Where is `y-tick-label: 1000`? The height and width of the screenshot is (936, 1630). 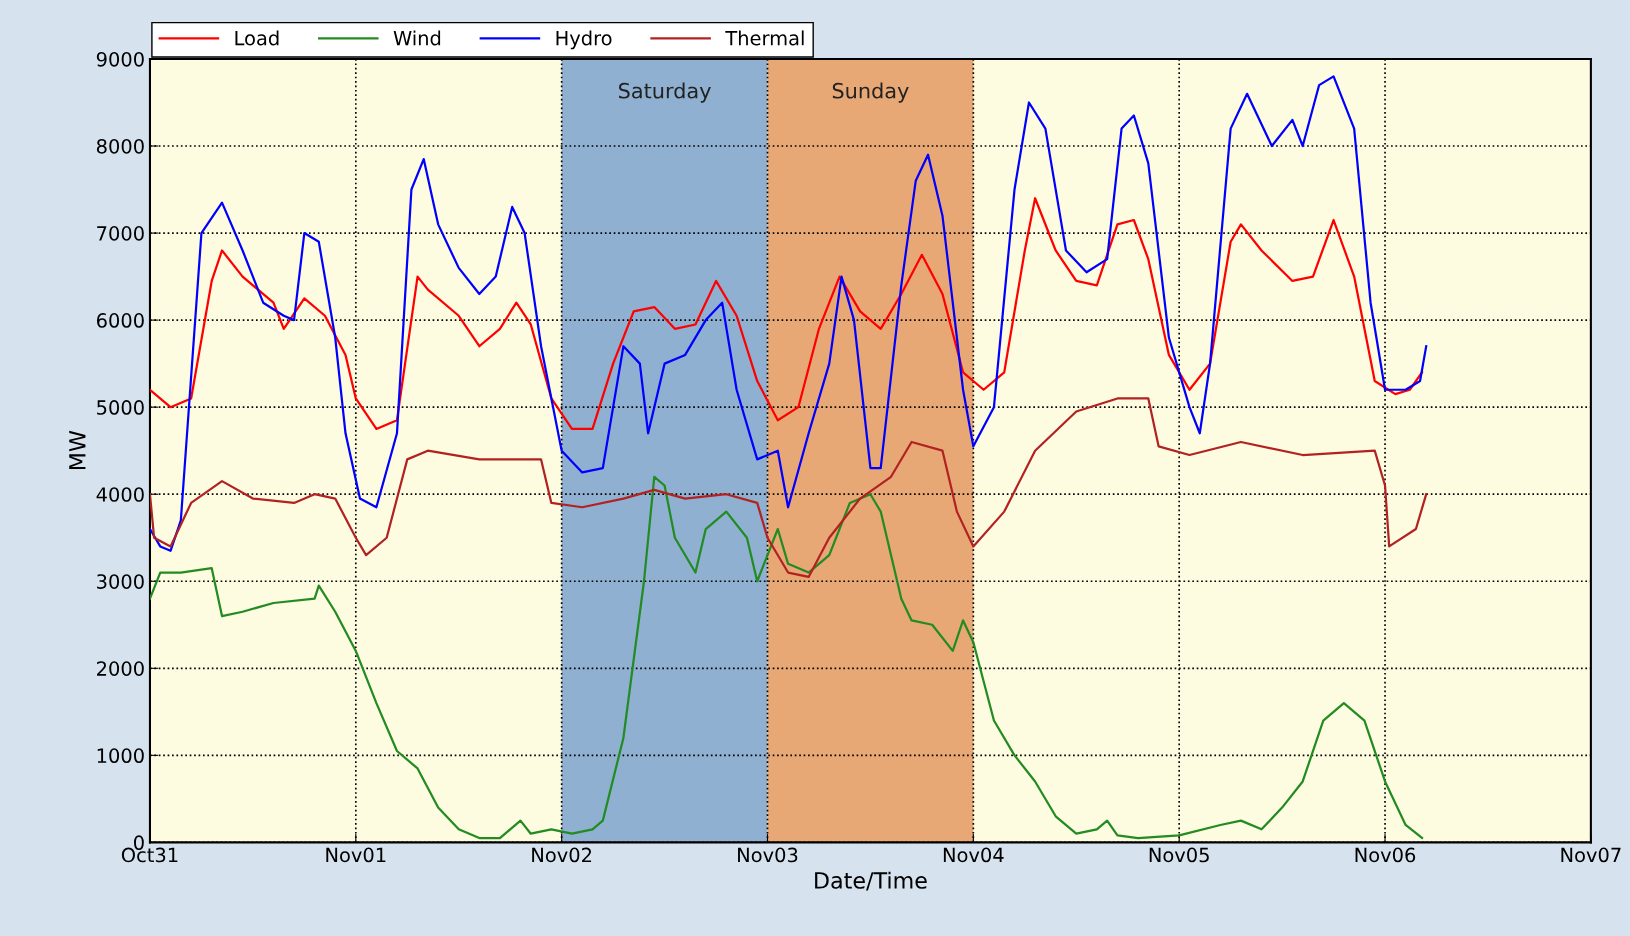 y-tick-label: 1000 is located at coordinates (120, 756).